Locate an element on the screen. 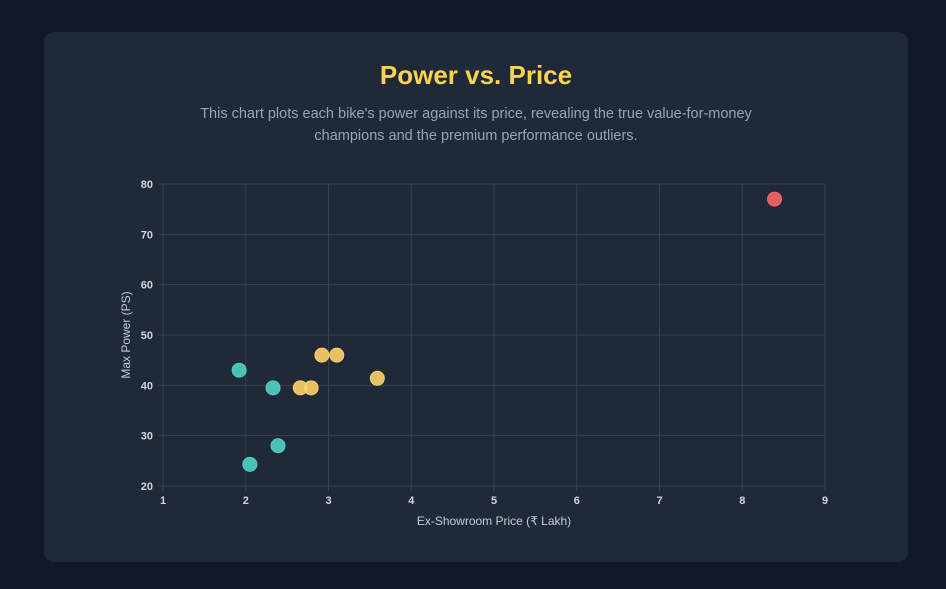 Image resolution: width=946 pixels, height=589 pixels. x-tick-label: 3 is located at coordinates (328, 501).